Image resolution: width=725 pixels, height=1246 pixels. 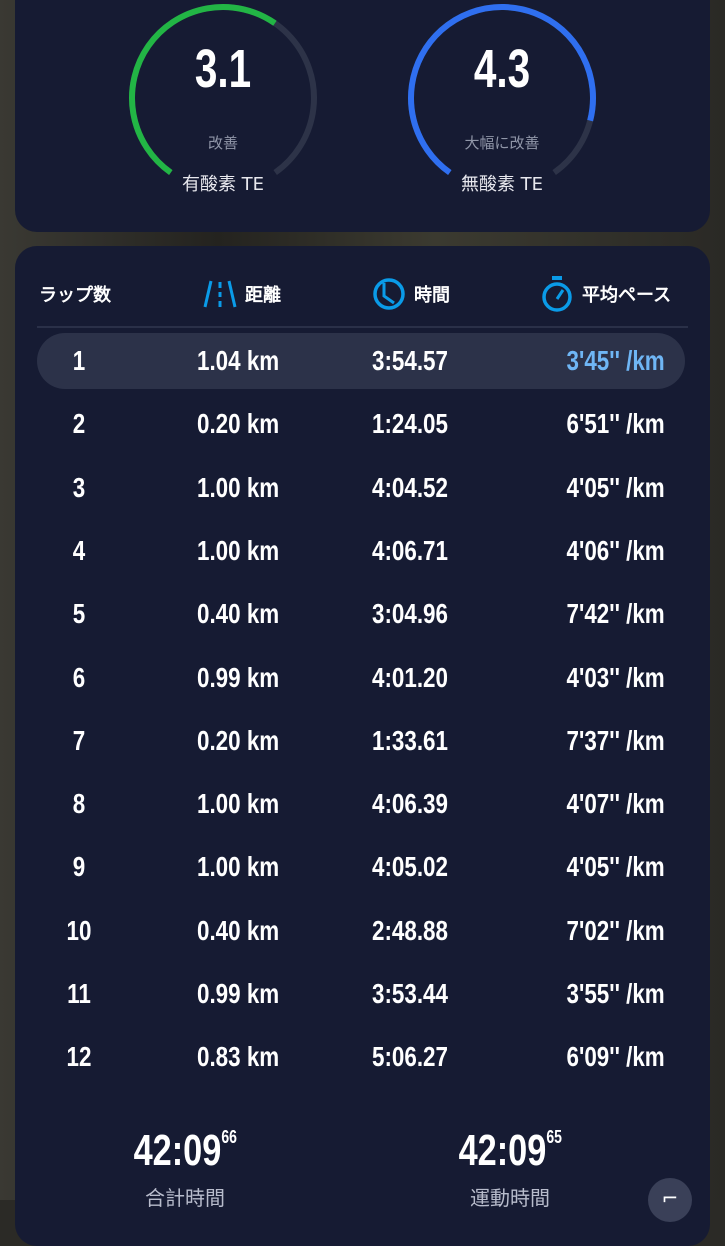 What do you see at coordinates (410, 930) in the screenshot?
I see `lap-time: 2:48.88` at bounding box center [410, 930].